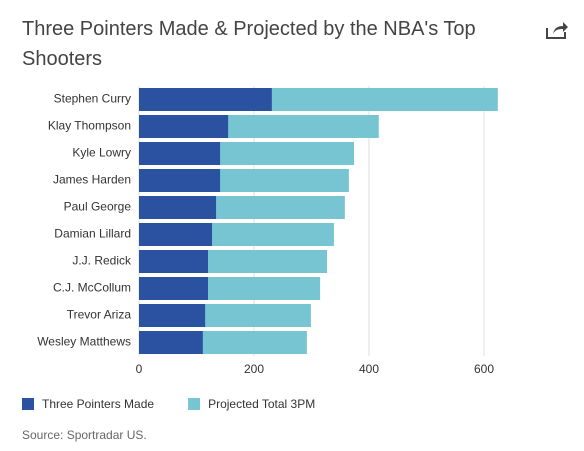 This screenshot has width=584, height=451. I want to click on y-tick-label: C.J. McCollum, so click(92, 288).